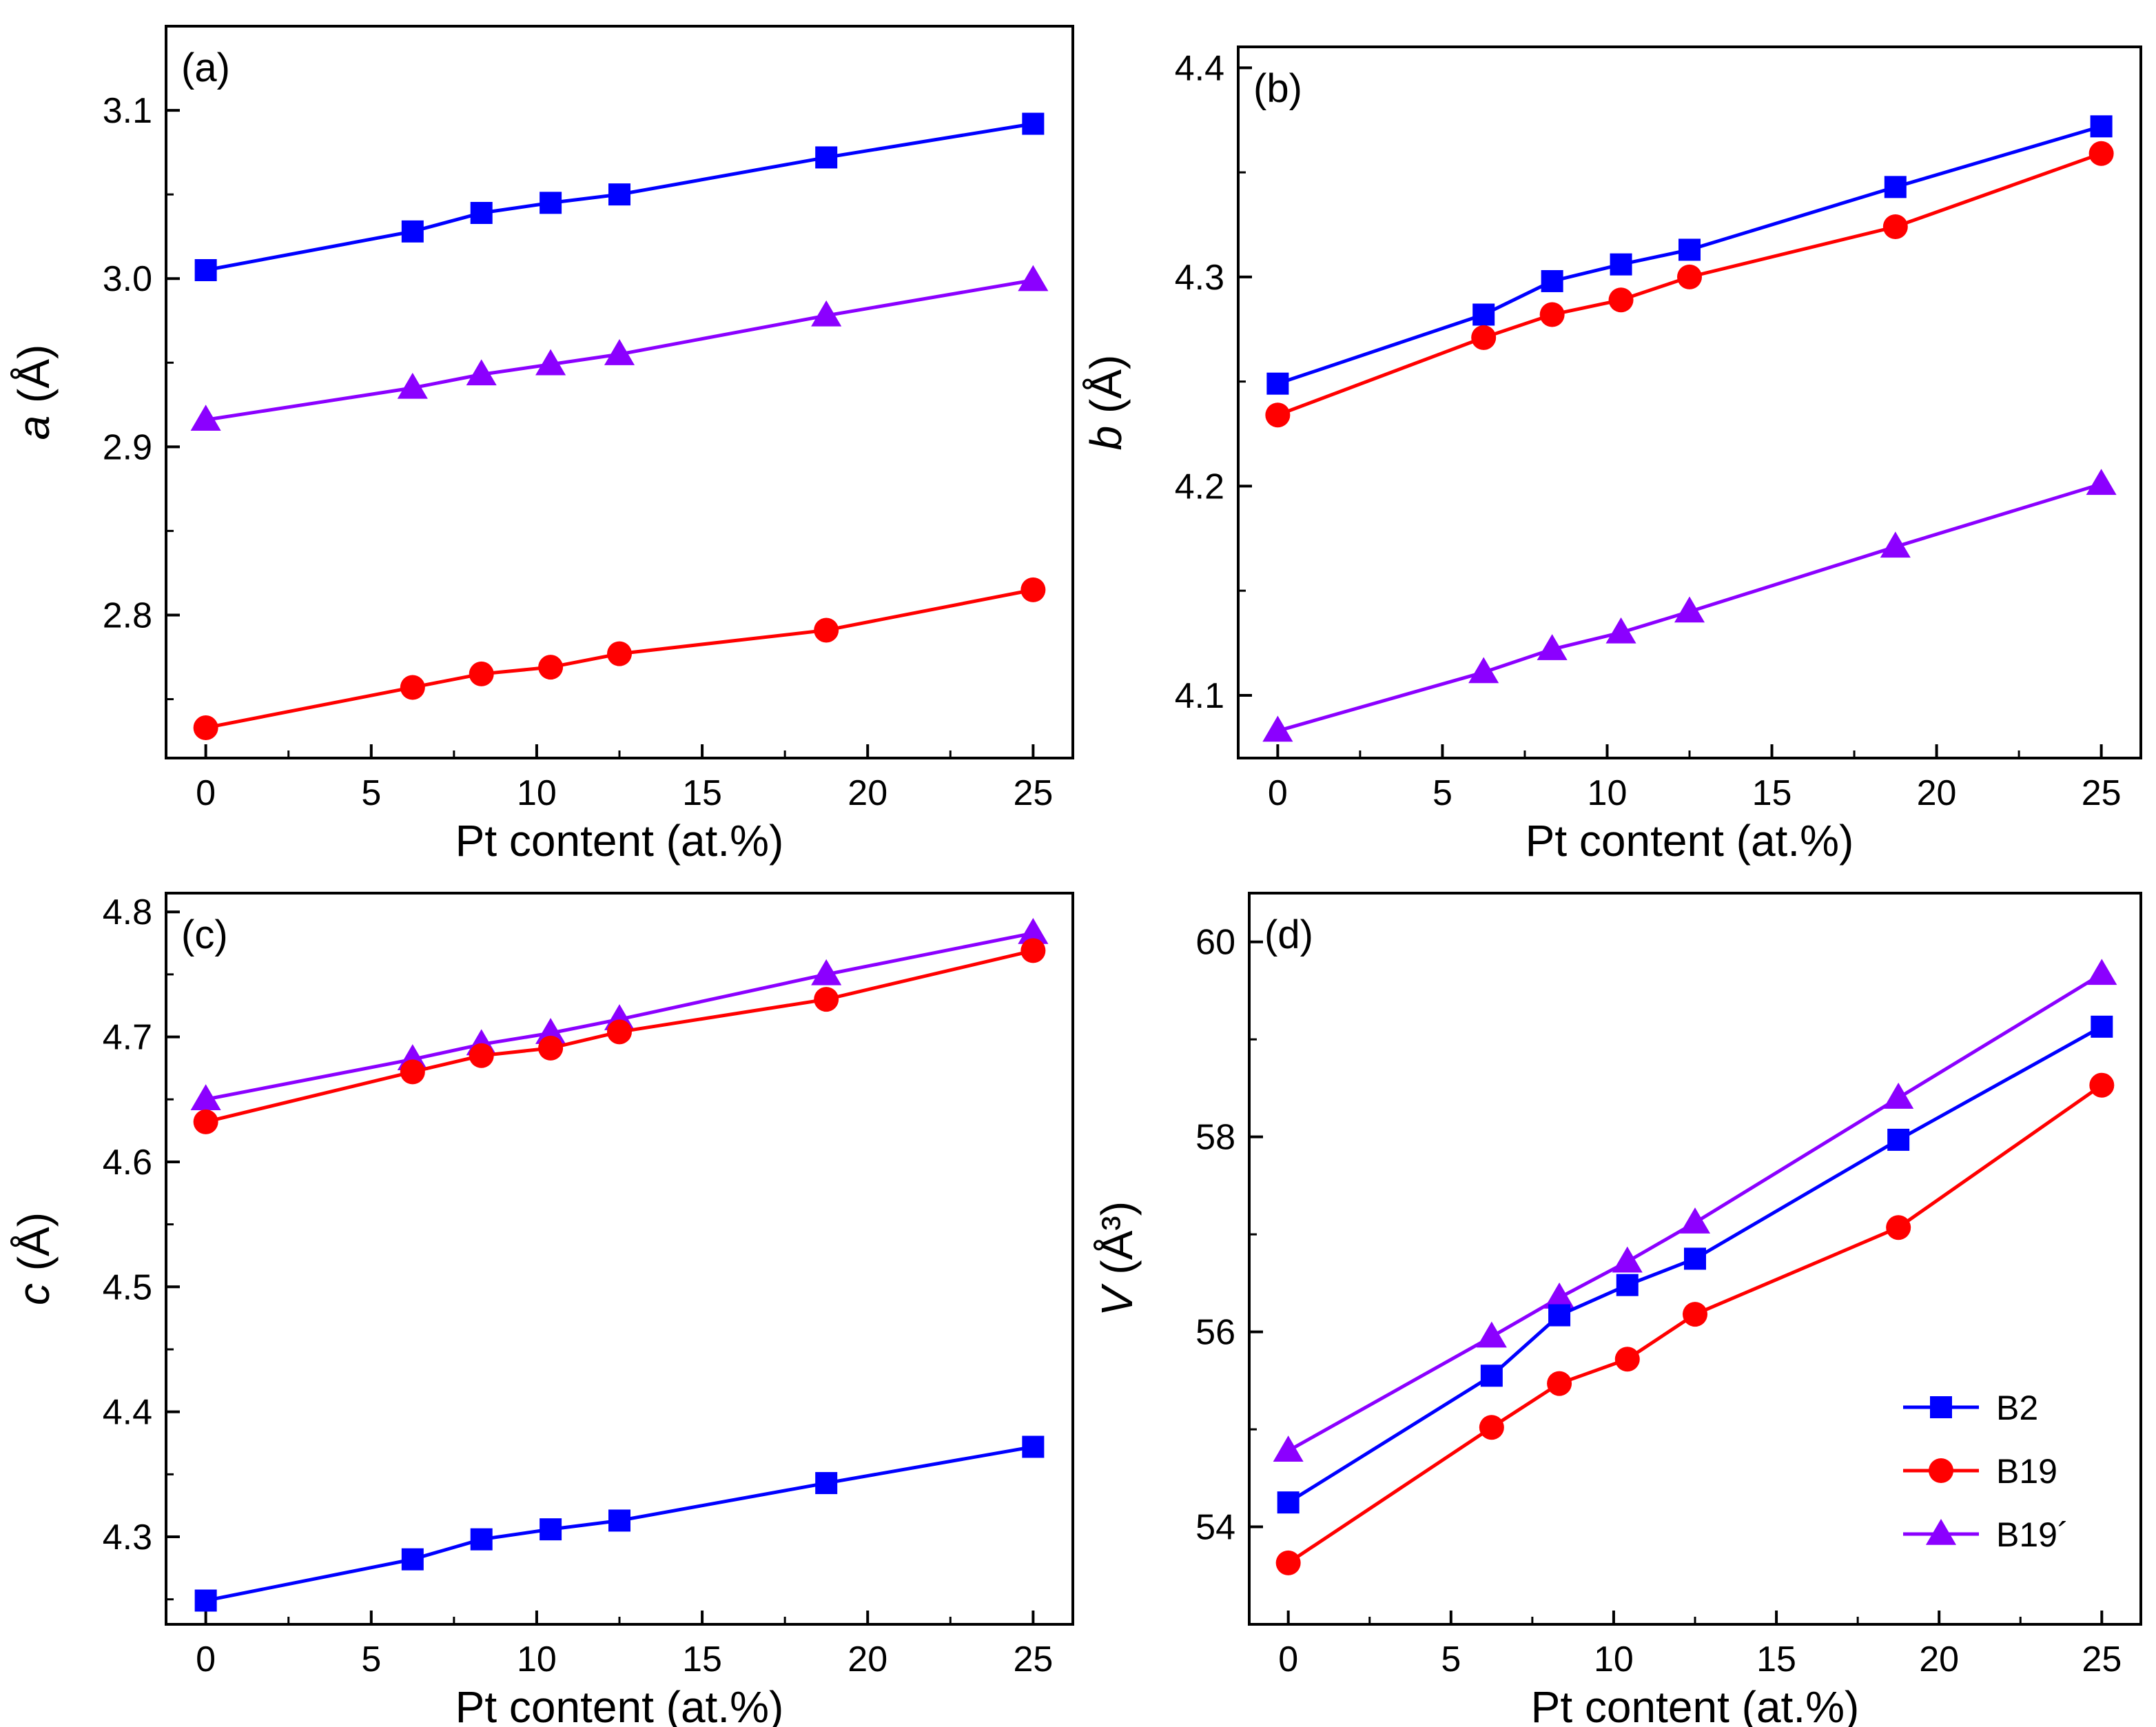 The image size is (2156, 1727). What do you see at coordinates (127, 1163) in the screenshot?
I see `y-tick-label: 4.6` at bounding box center [127, 1163].